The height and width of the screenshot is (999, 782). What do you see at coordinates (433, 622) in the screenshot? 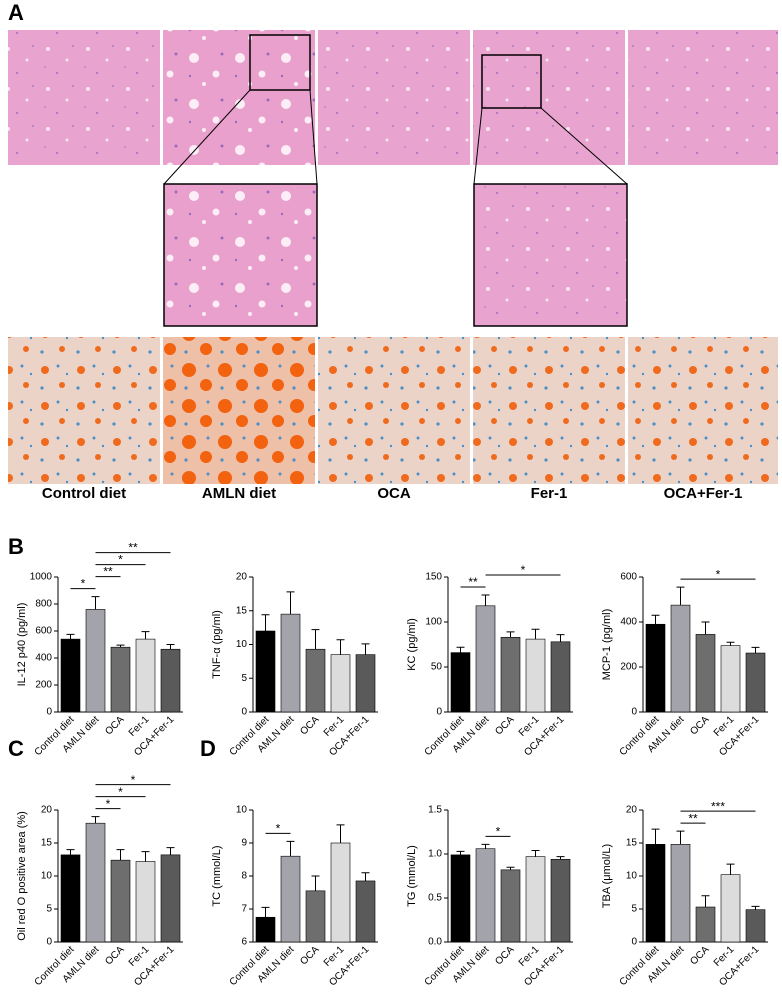
I see `y-tick-label: 100` at bounding box center [433, 622].